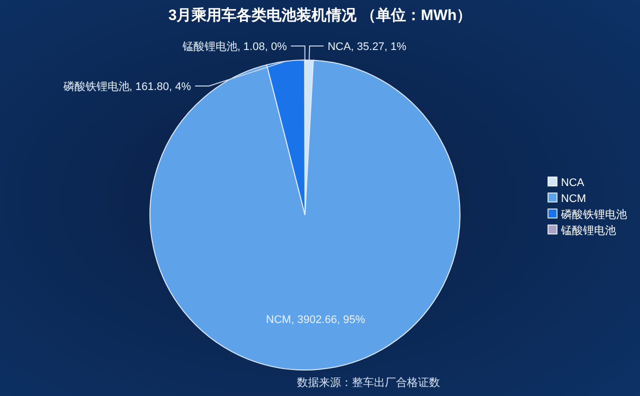  Describe the element at coordinates (573, 183) in the screenshot. I see `legend-label: NCA` at that location.